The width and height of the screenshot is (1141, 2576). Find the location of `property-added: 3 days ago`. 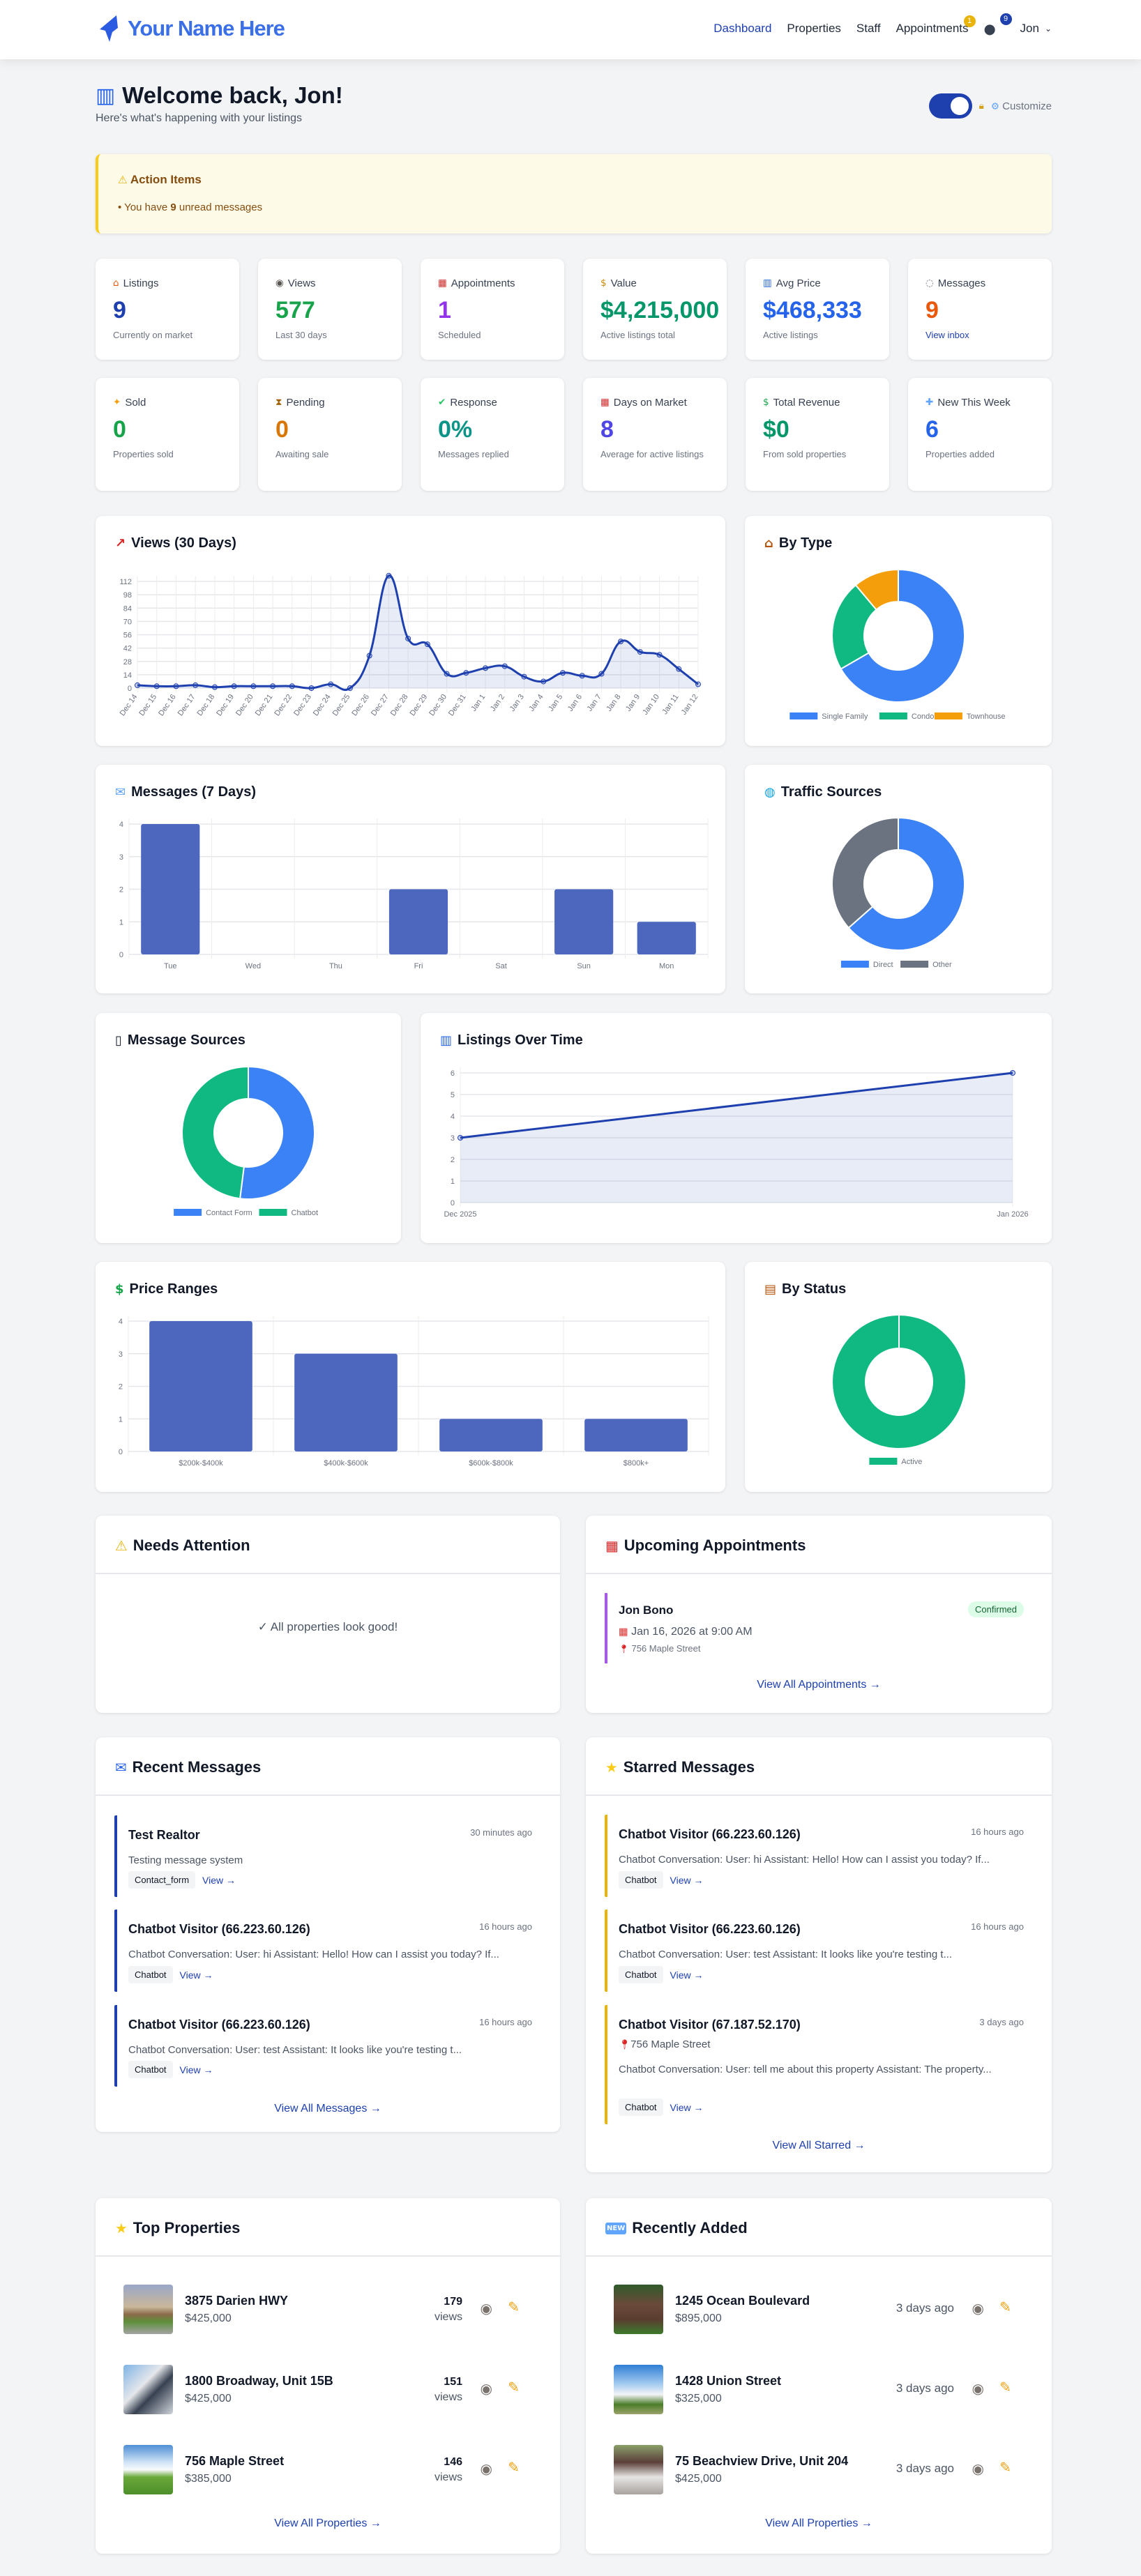

property-added: 3 days ago is located at coordinates (925, 2388).